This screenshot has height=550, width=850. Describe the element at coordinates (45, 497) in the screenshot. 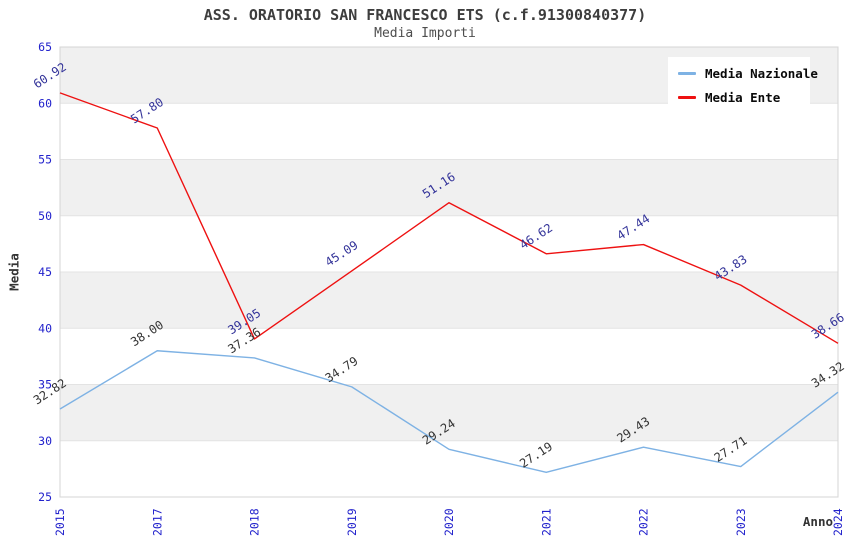

I see `svg-text: 25` at that location.